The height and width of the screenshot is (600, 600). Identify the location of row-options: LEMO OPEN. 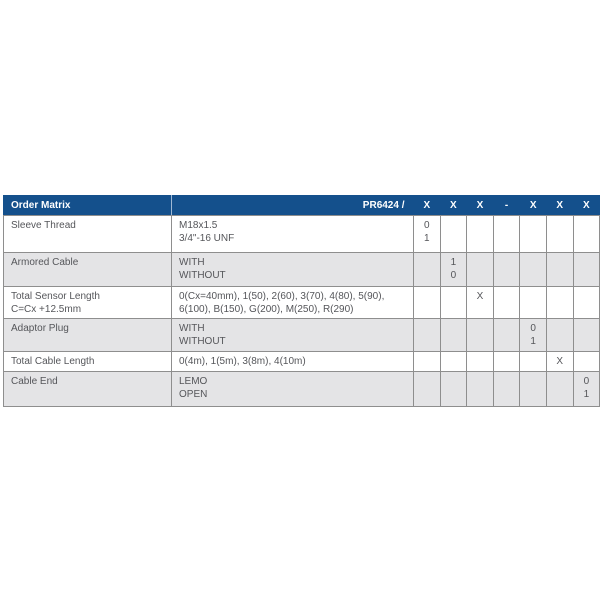
(292, 389).